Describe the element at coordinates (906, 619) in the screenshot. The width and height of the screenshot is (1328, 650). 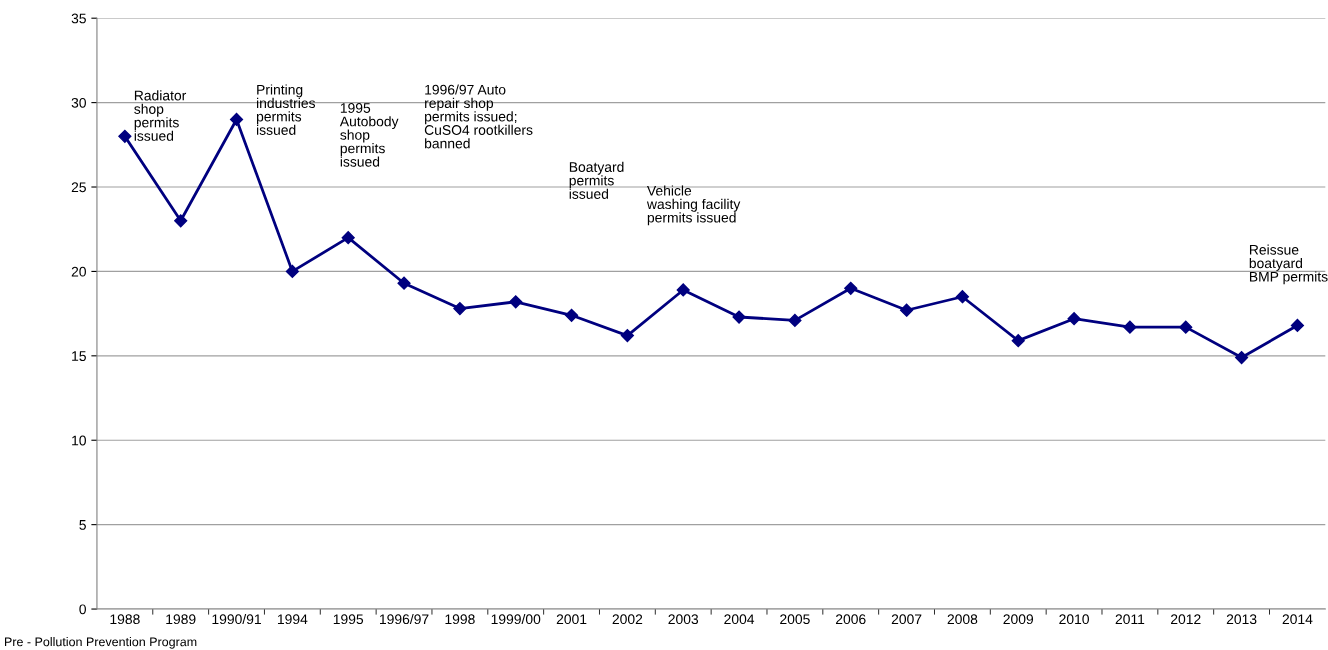
I see `x-tick-label: 2007` at that location.